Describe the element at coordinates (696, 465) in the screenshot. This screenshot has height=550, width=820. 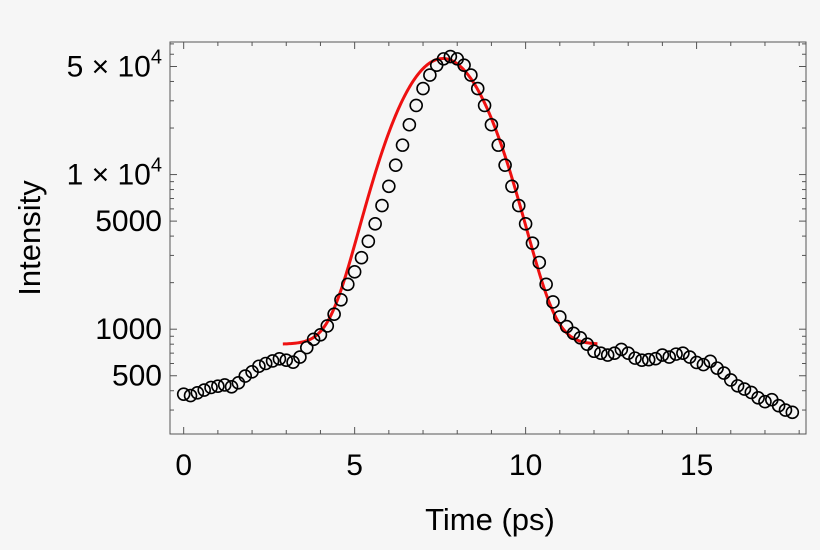
I see `x-tick-label: 15` at that location.